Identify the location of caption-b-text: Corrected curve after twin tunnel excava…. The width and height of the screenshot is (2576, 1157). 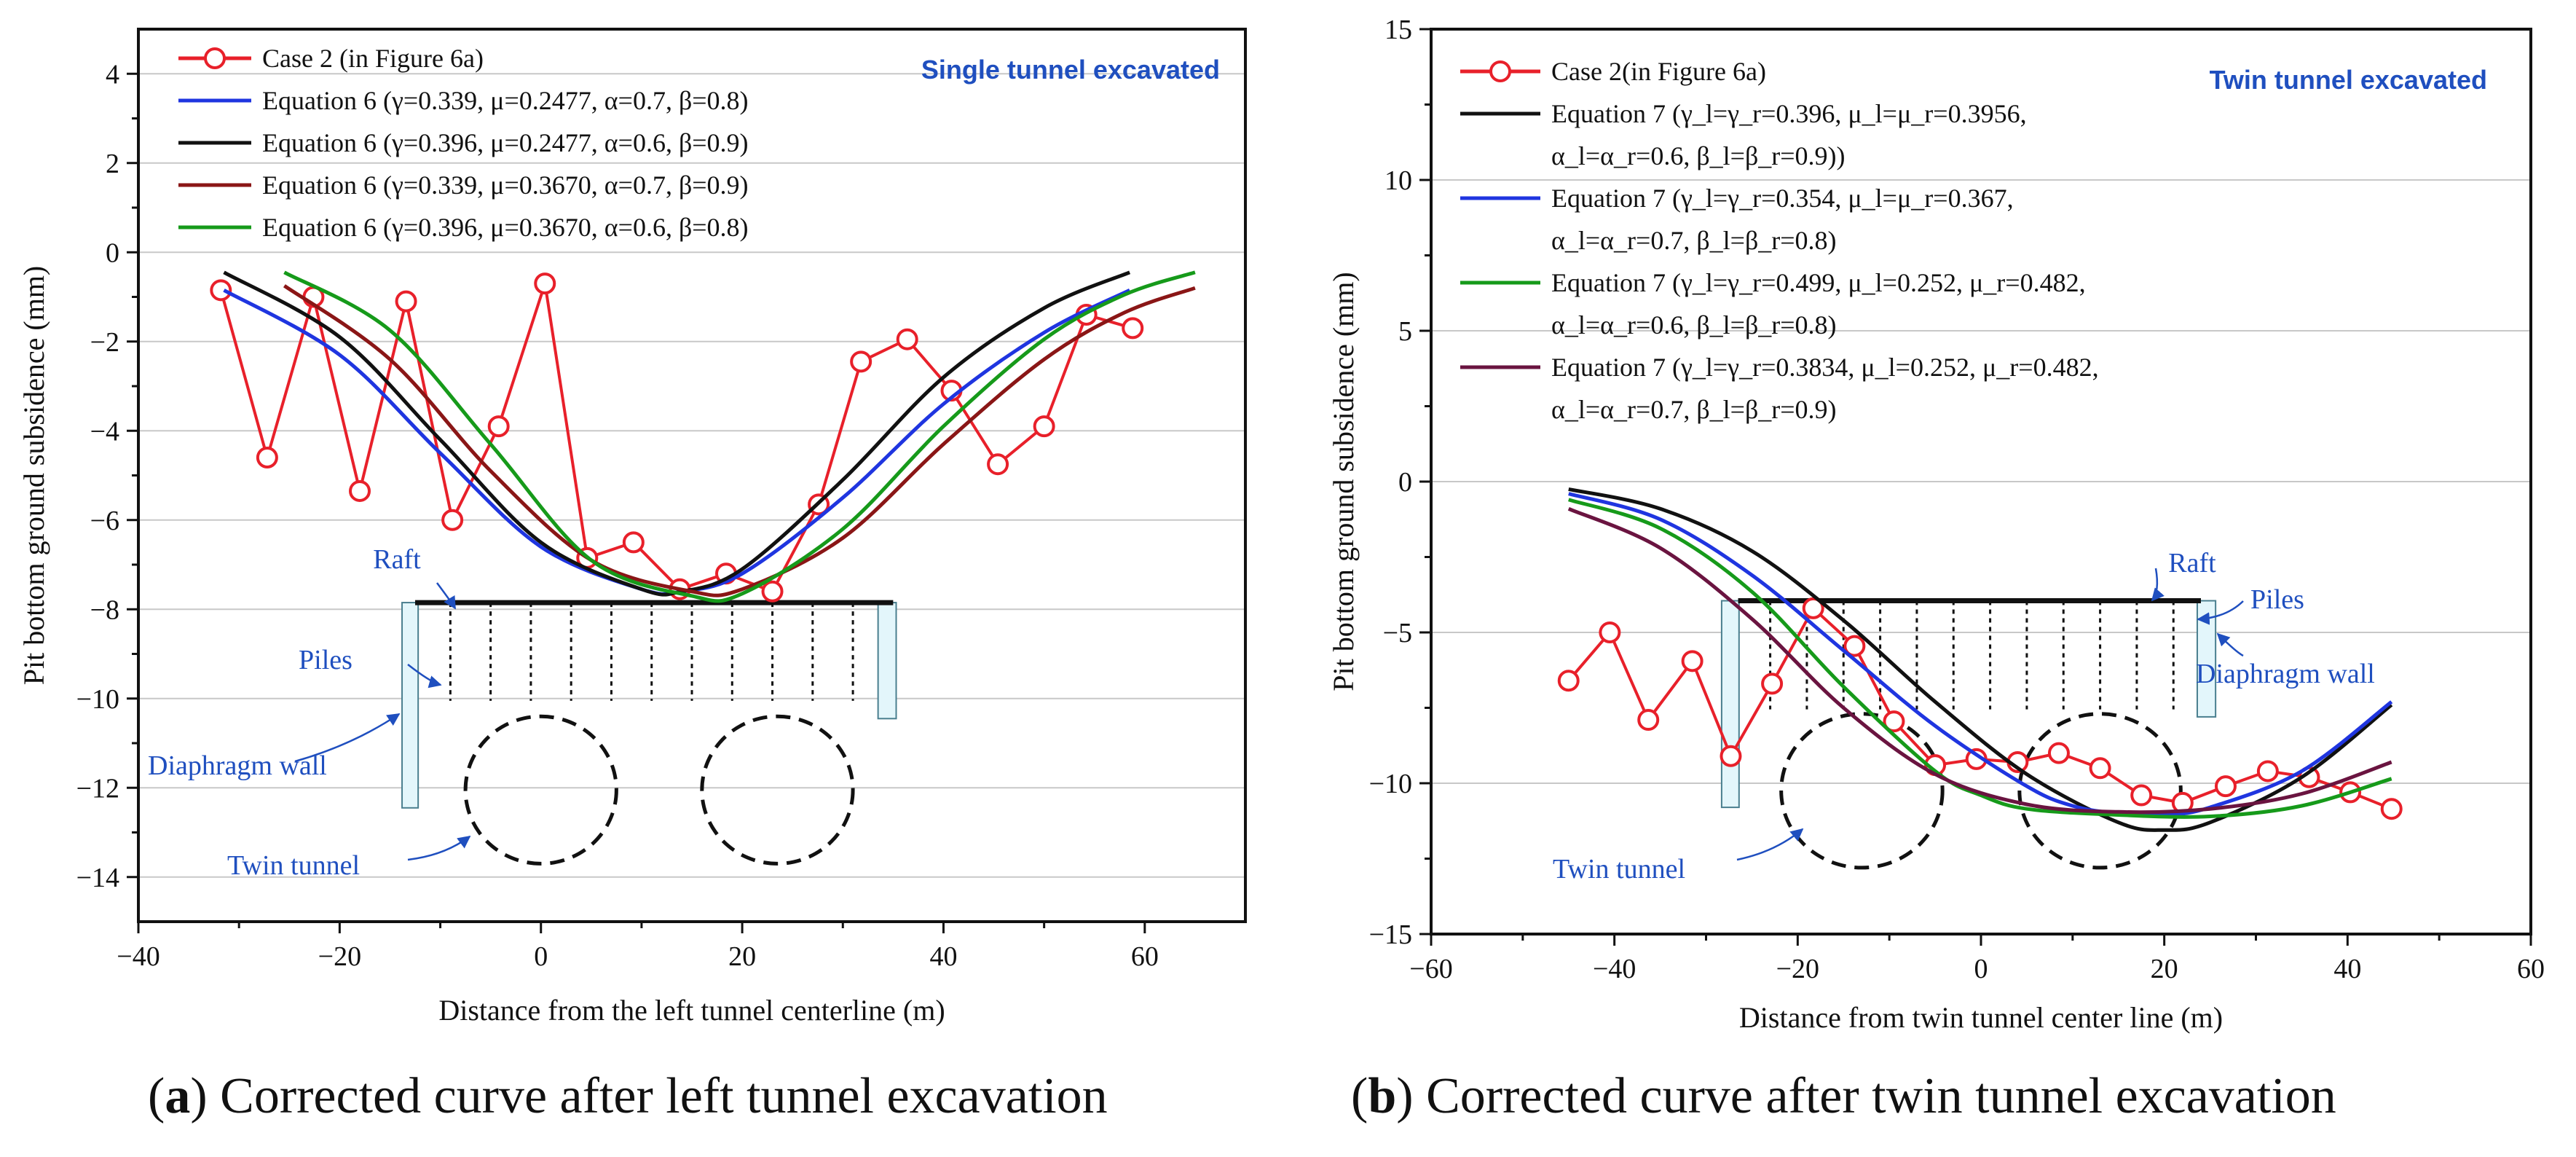
(1881, 1096).